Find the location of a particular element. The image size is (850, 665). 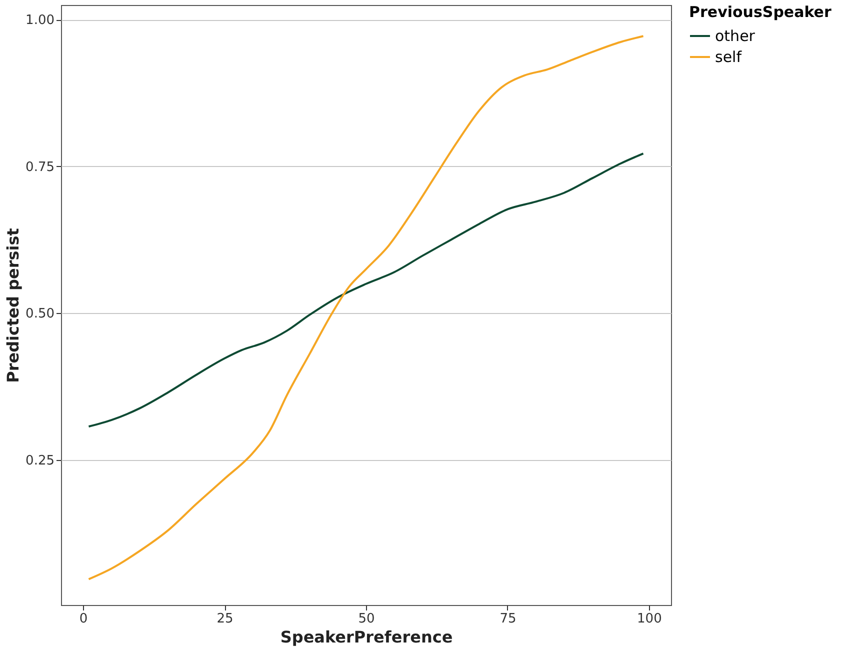

legend-label: self is located at coordinates (728, 57).